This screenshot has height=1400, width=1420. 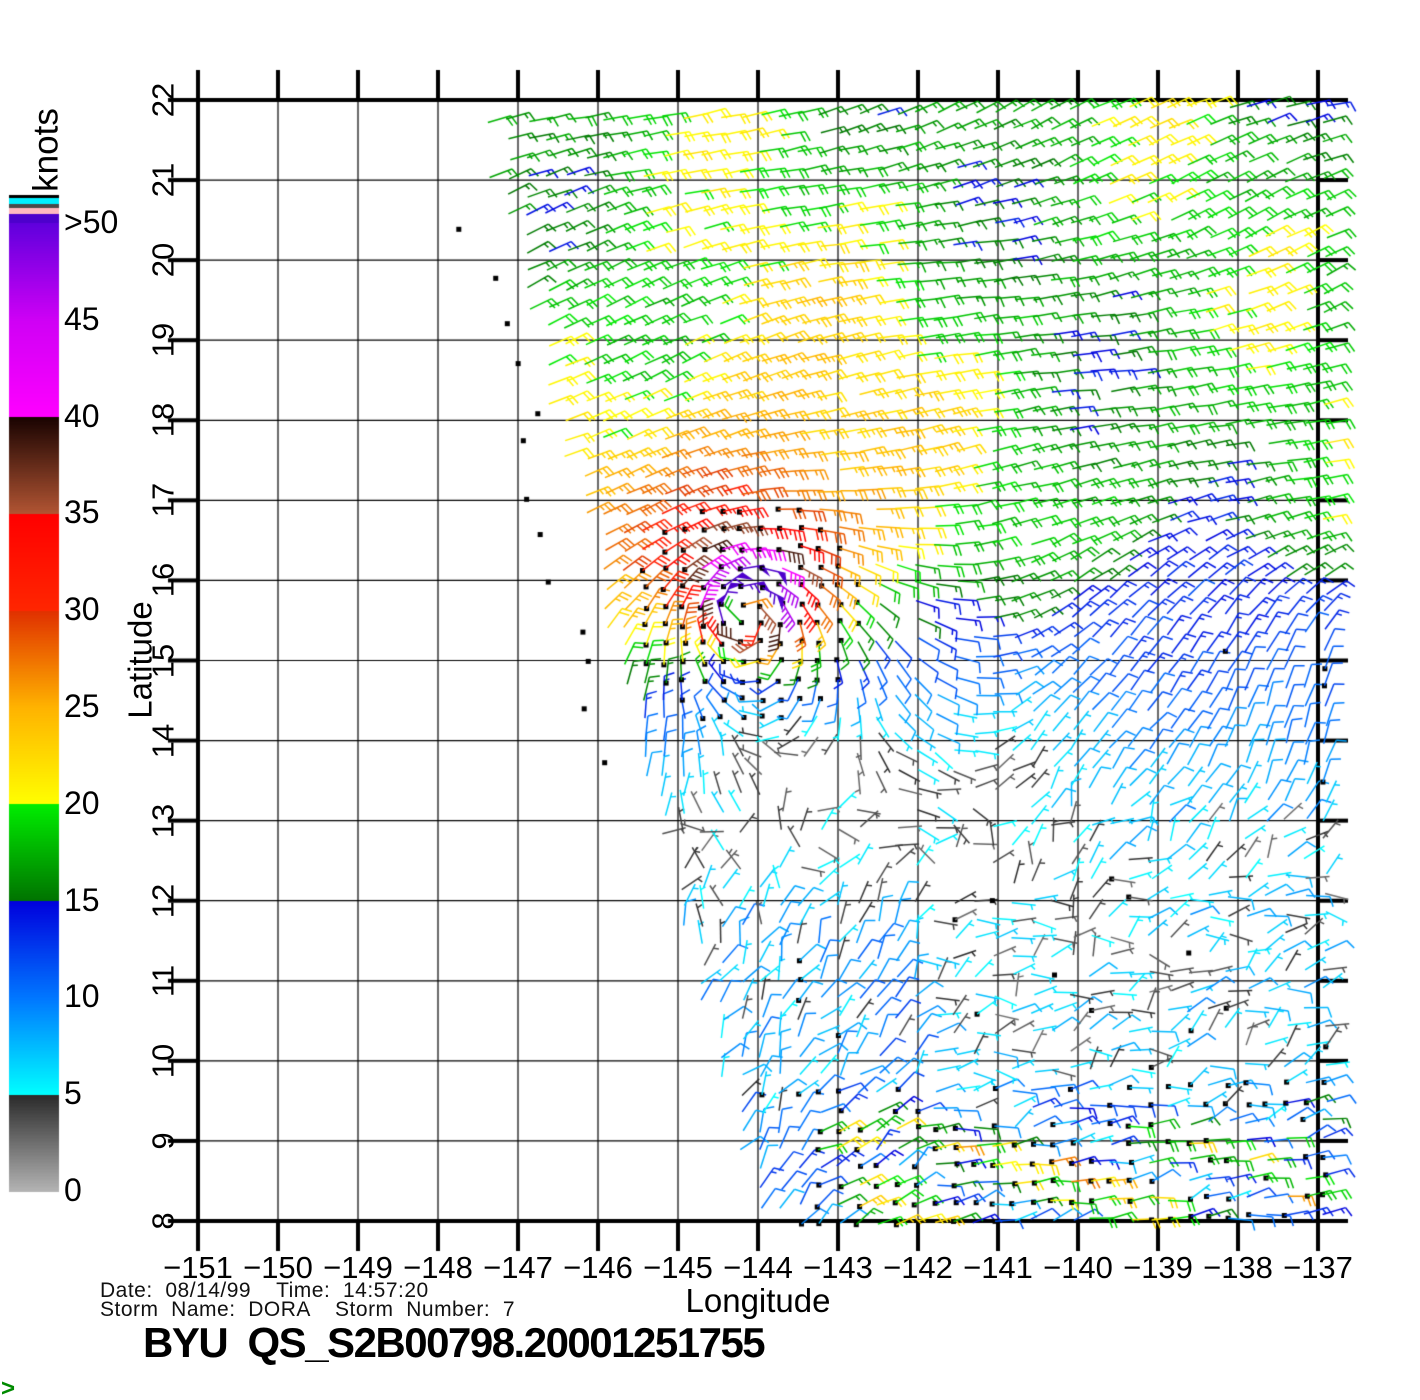 I want to click on colorbar-tick-label: 35, so click(x=82, y=512).